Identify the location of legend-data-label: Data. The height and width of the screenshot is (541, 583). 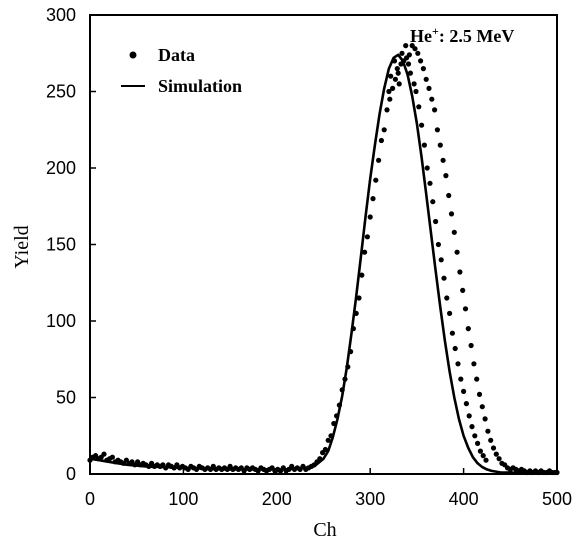
(176, 55).